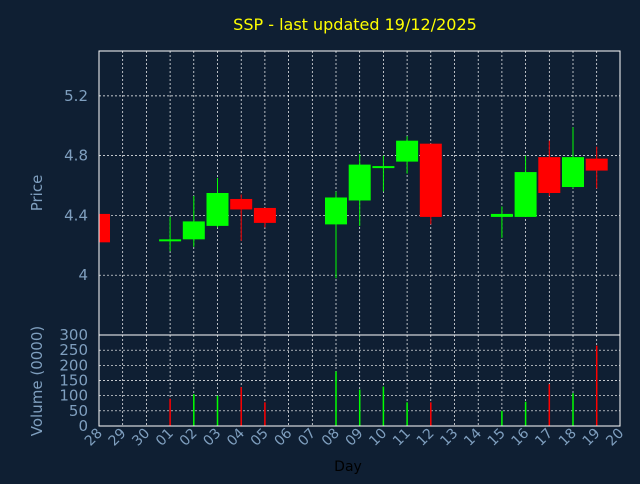 The image size is (640, 484). Describe the element at coordinates (78, 411) in the screenshot. I see `volume-y-tick-label: 50` at that location.